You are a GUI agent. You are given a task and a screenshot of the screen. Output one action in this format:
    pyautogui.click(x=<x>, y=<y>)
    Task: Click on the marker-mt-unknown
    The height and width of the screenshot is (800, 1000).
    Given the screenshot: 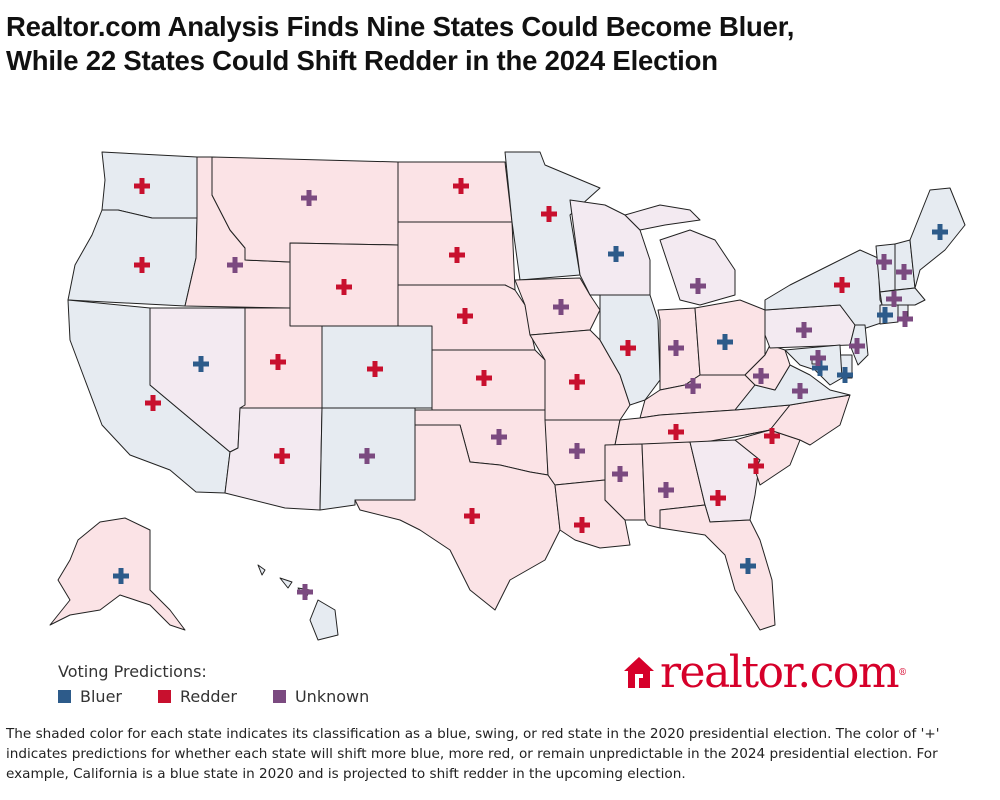 What is the action you would take?
    pyautogui.click(x=309, y=198)
    